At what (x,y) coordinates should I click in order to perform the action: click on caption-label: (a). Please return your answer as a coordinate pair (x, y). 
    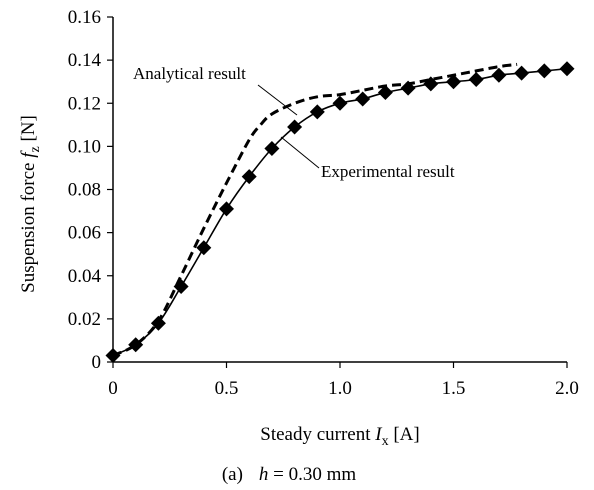
    Looking at the image, I should click on (232, 474).